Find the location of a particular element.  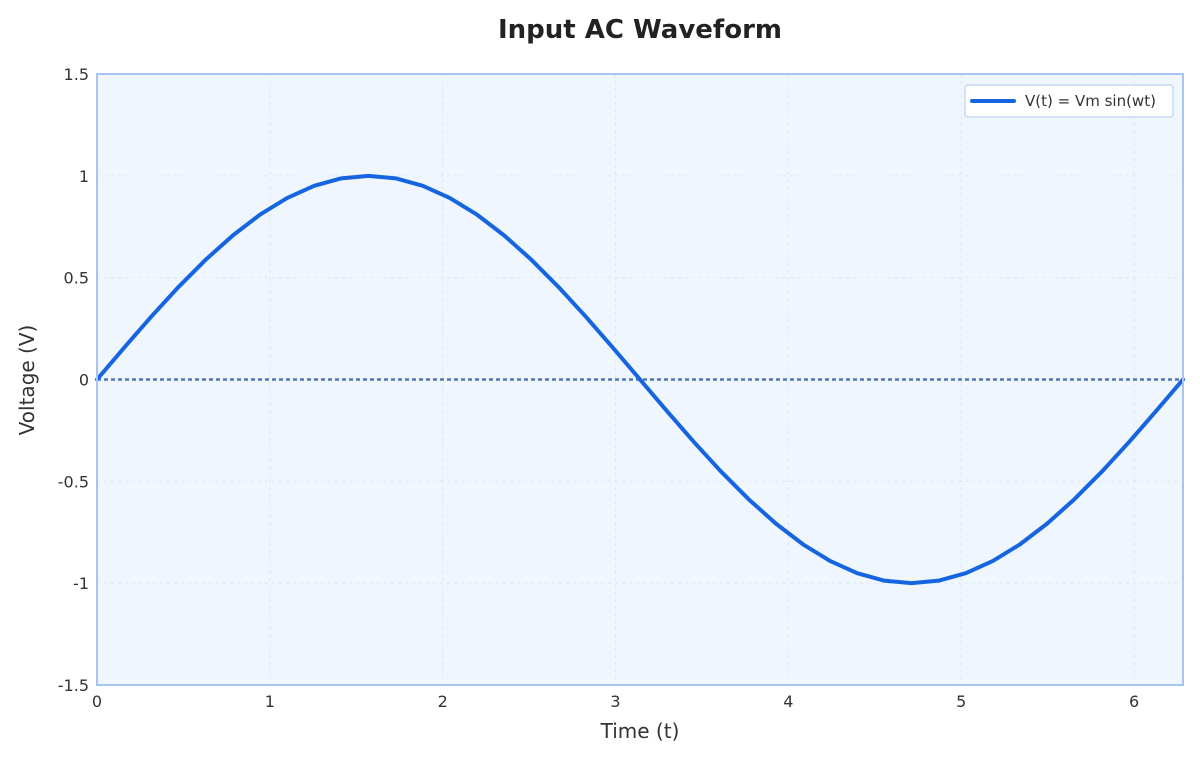

x-tick-label: 5 is located at coordinates (961, 701).